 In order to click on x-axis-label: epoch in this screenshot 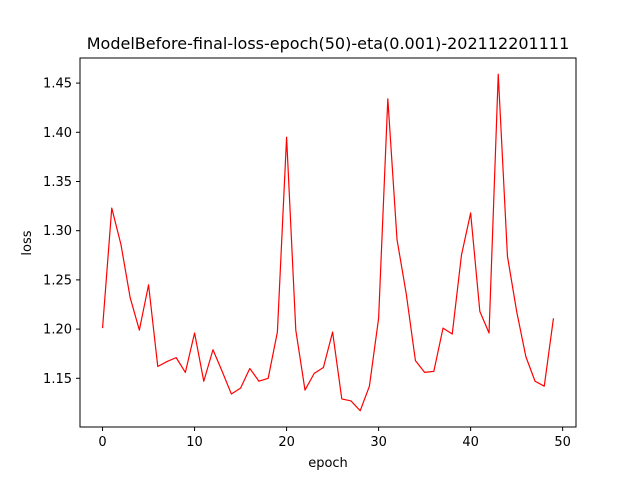, I will do `click(328, 463)`.